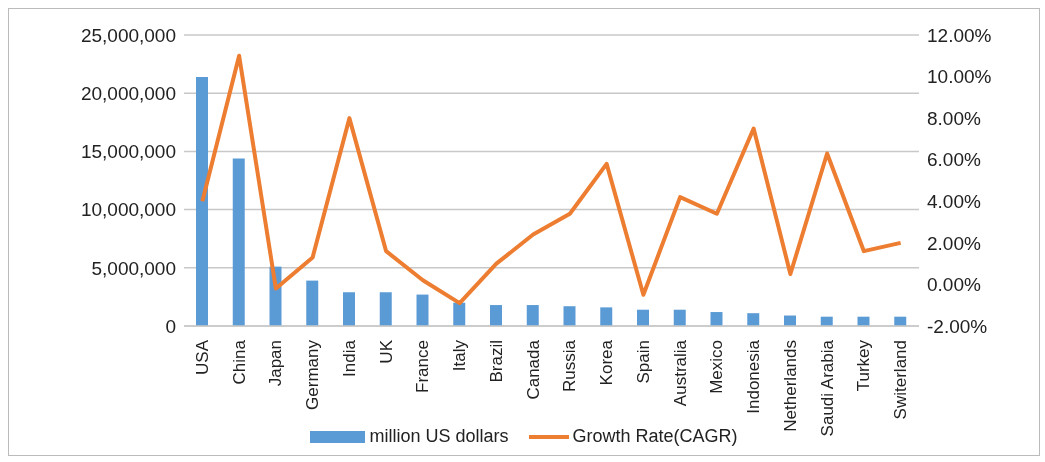 The image size is (1045, 462). Describe the element at coordinates (954, 202) in the screenshot. I see `y2-tick-label: 4.00%` at that location.